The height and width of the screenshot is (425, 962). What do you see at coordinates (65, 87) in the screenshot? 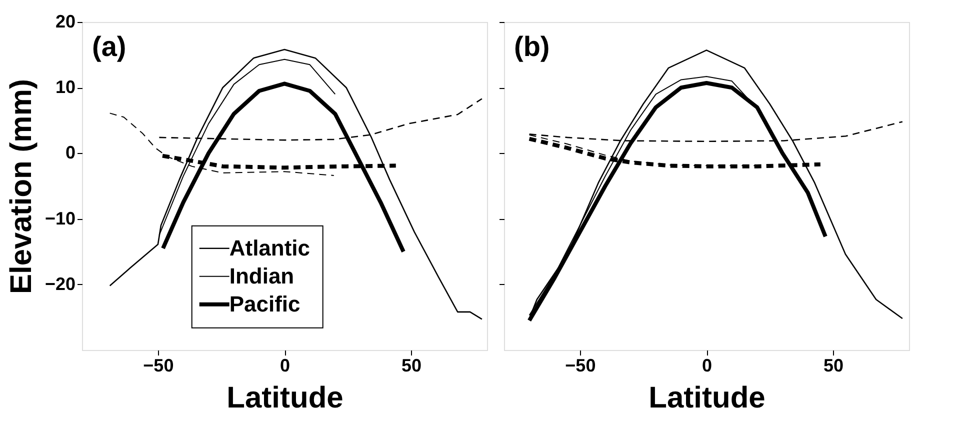
I see `y-tick-label: 10` at bounding box center [65, 87].